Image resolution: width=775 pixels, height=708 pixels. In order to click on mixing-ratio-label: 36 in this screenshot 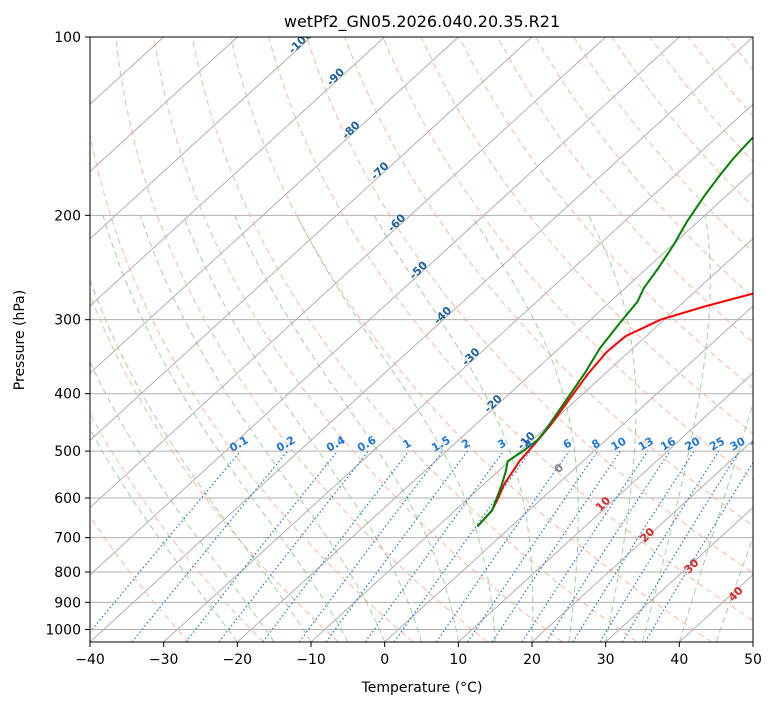, I will do `click(758, 443)`.